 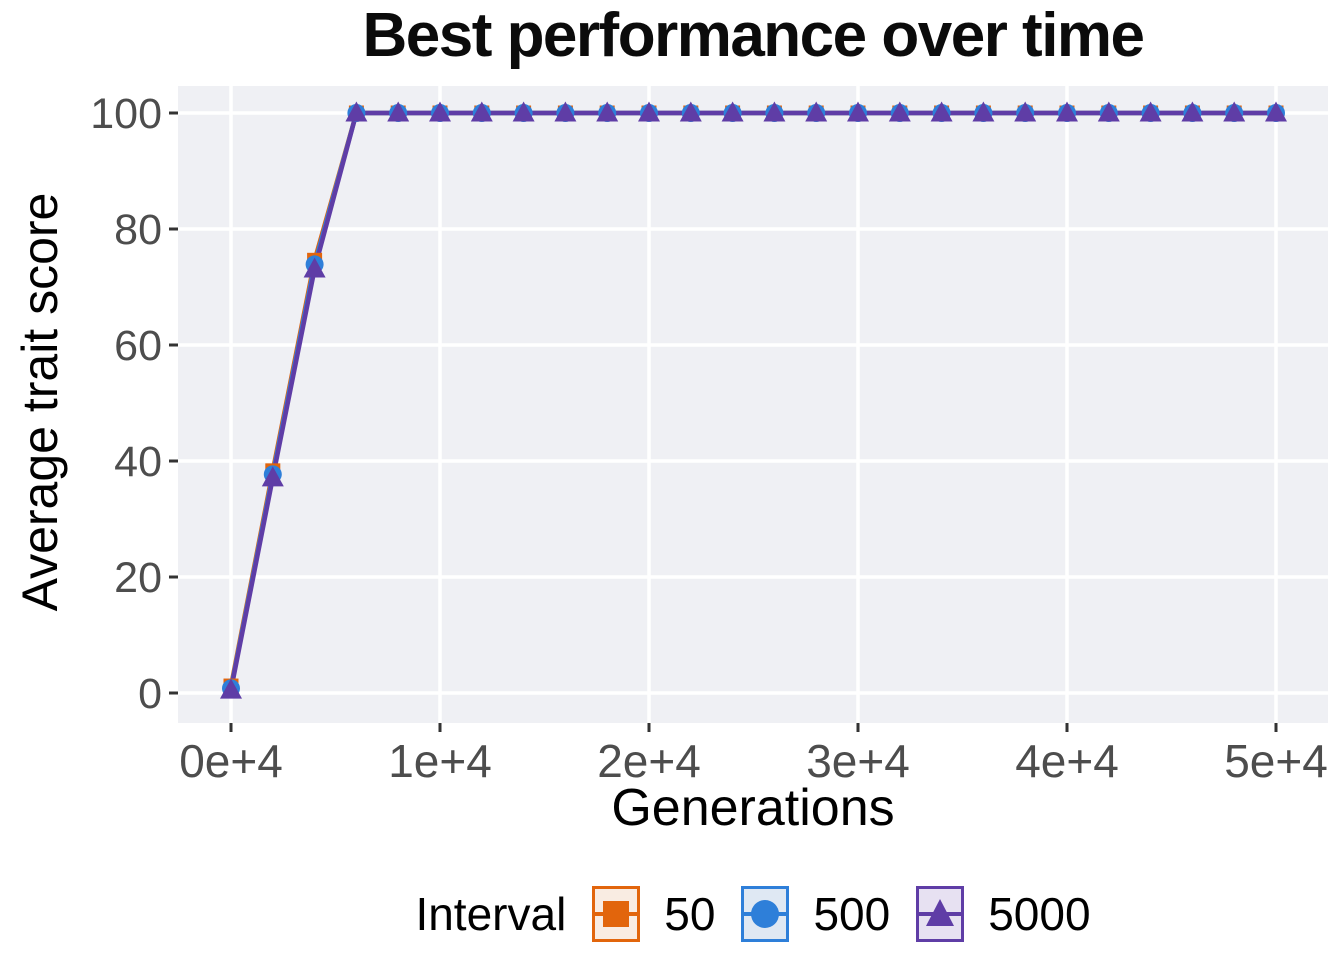 I want to click on x-tick-label: 5e+4, so click(x=1276, y=761).